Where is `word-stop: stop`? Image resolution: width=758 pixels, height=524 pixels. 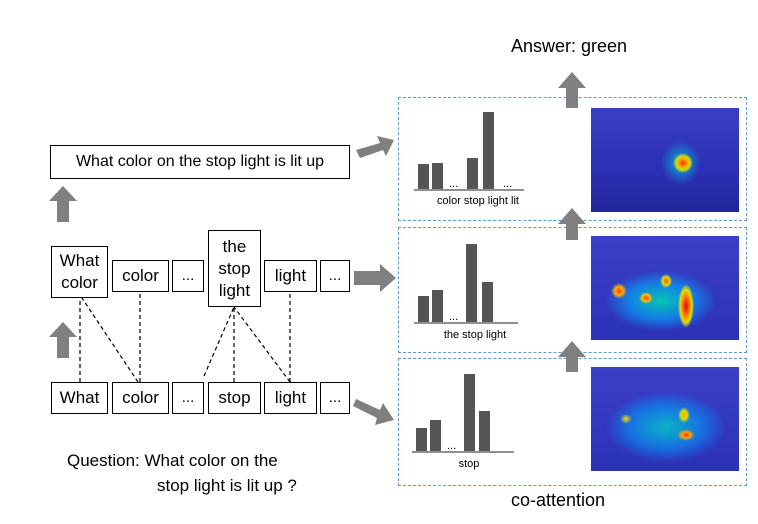 word-stop: stop is located at coordinates (234, 398).